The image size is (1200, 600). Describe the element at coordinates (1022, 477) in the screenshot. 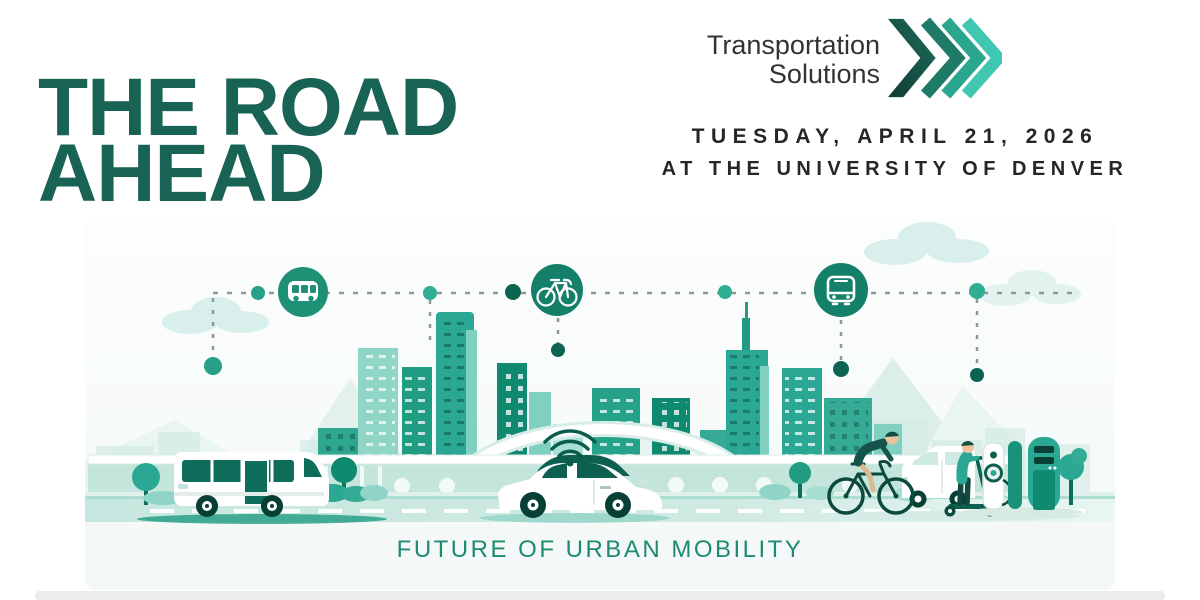

I see `ev-charging-stations` at that location.